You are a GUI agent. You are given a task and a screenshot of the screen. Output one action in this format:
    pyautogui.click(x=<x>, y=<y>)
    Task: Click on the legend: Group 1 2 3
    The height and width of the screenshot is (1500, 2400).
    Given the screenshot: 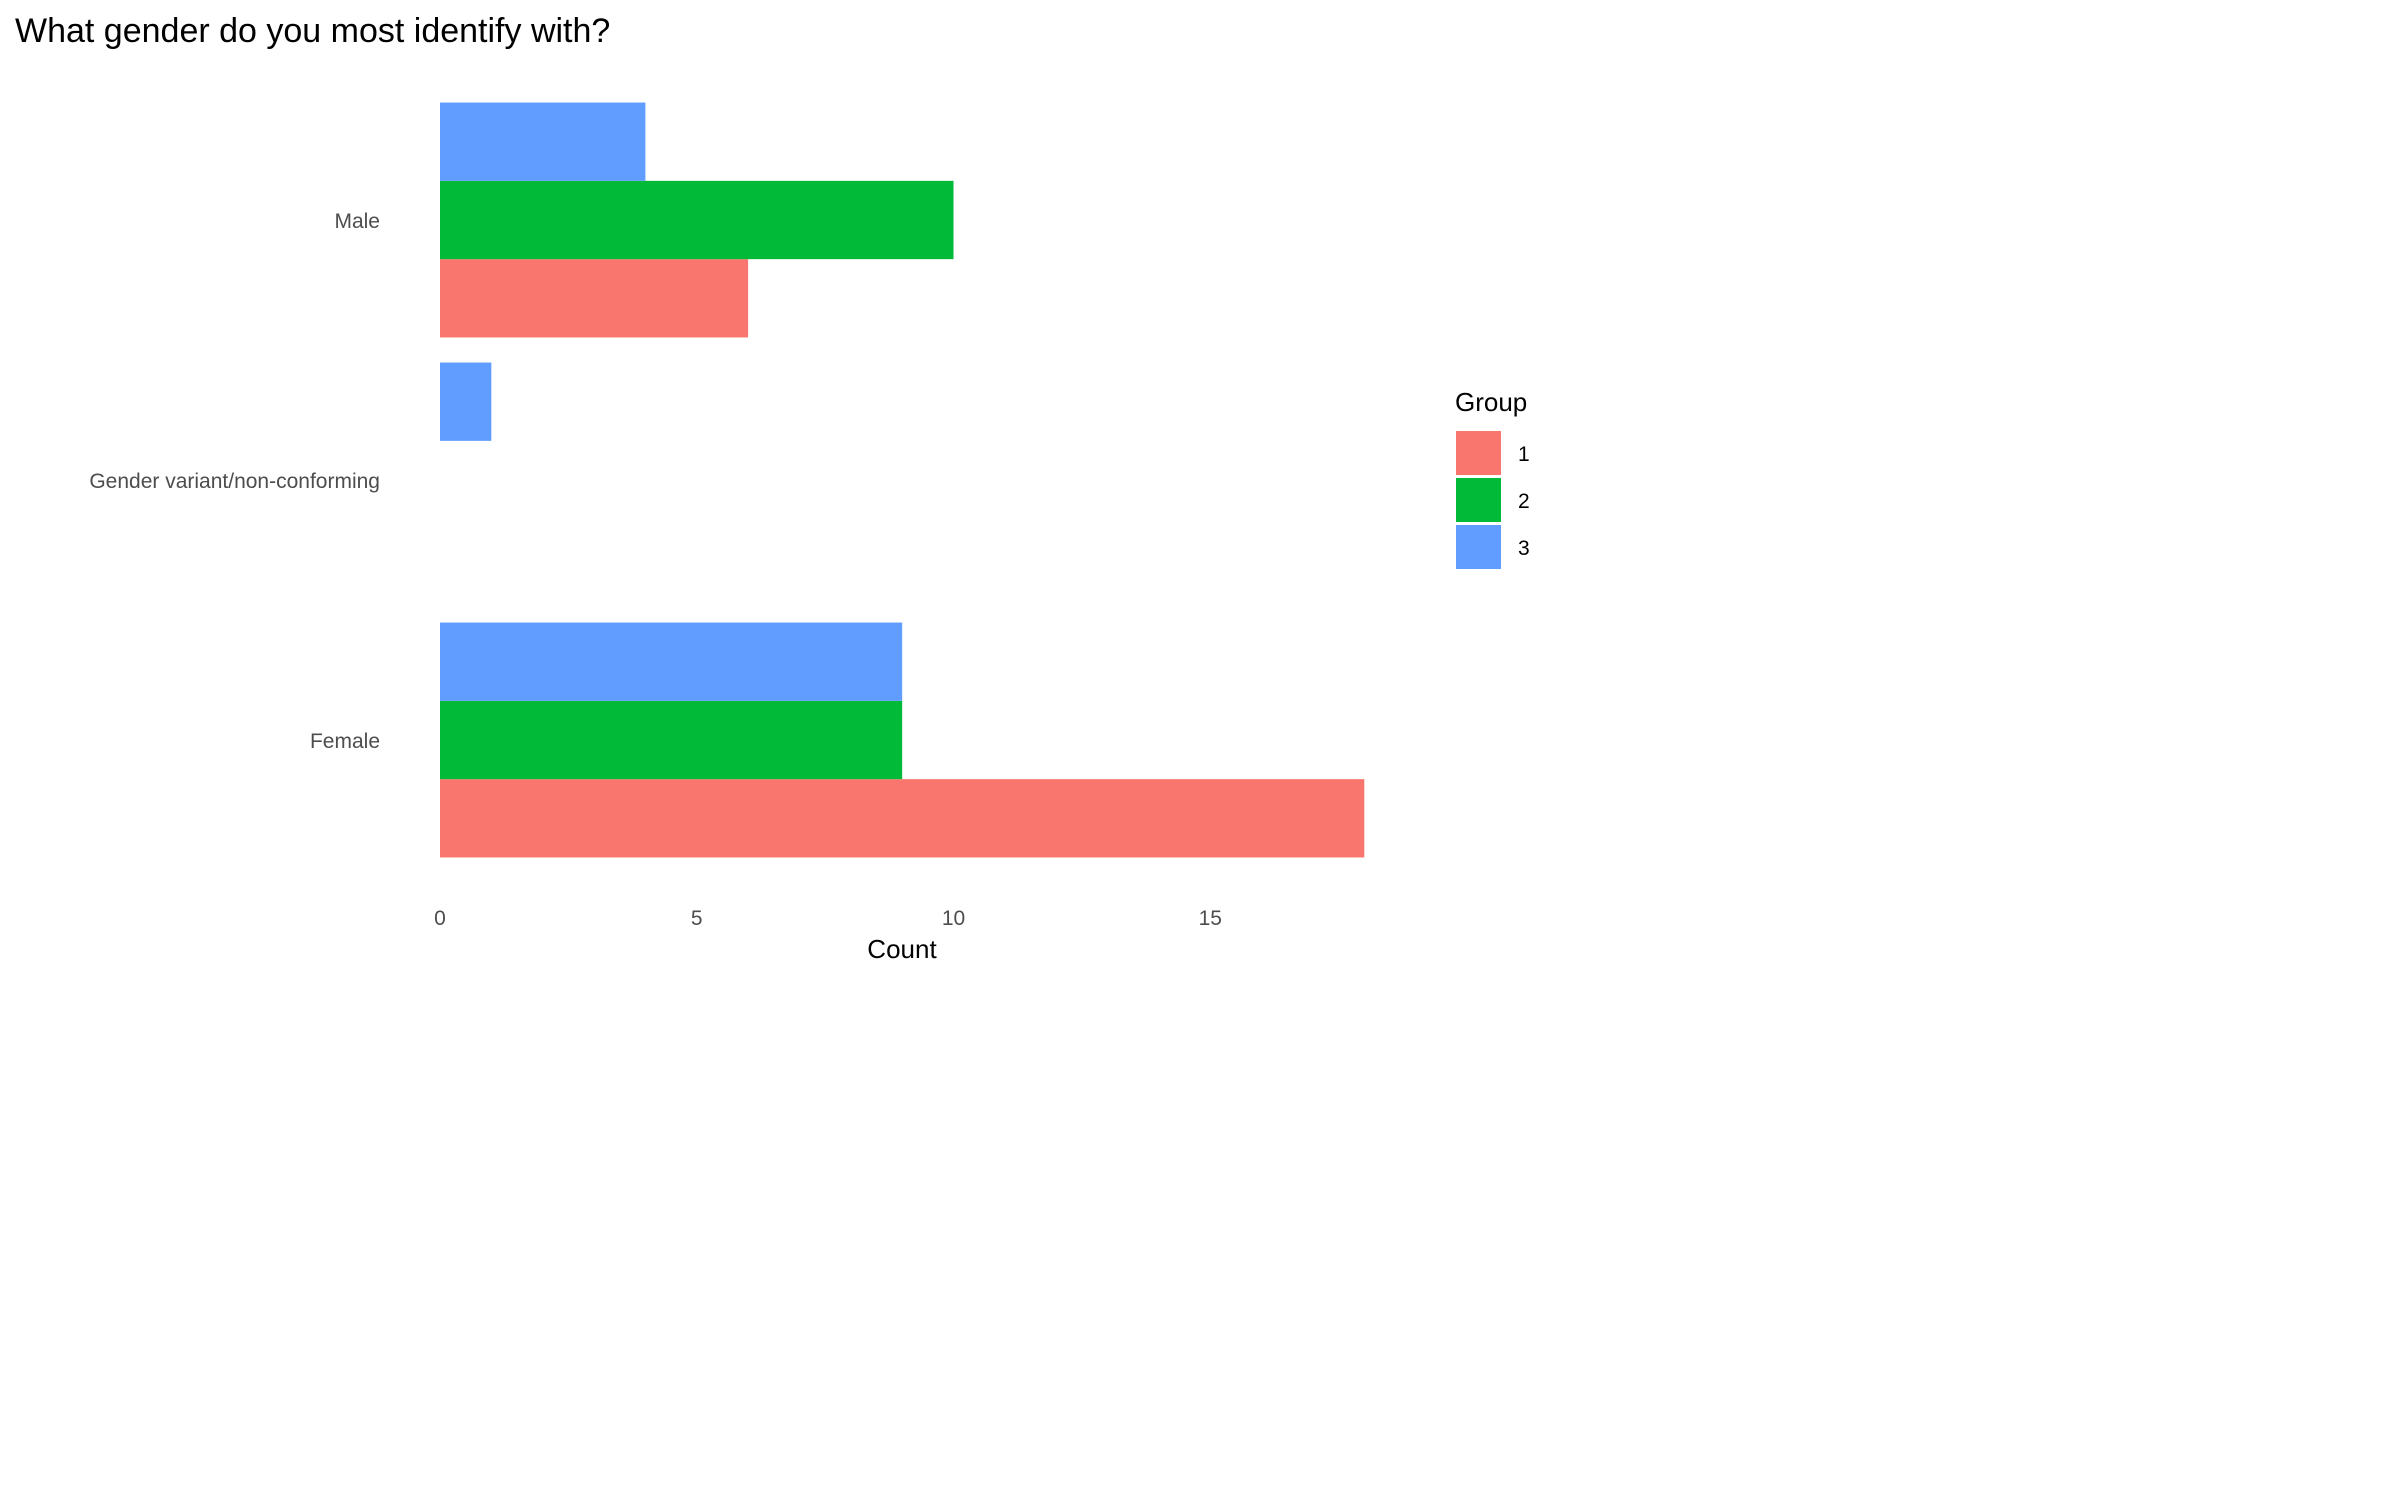 What is the action you would take?
    pyautogui.click(x=1492, y=478)
    